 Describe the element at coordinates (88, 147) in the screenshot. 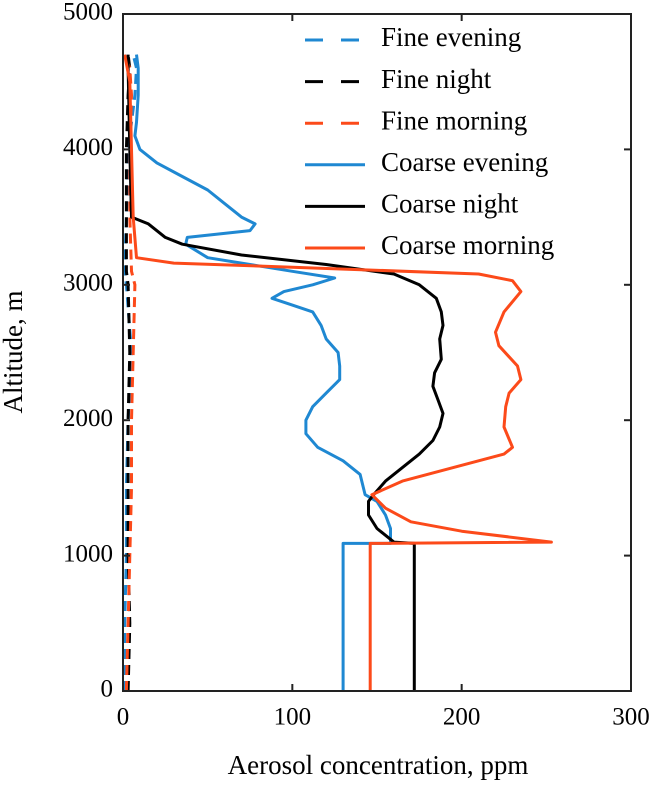

I see `y-tick-label: 4000` at that location.